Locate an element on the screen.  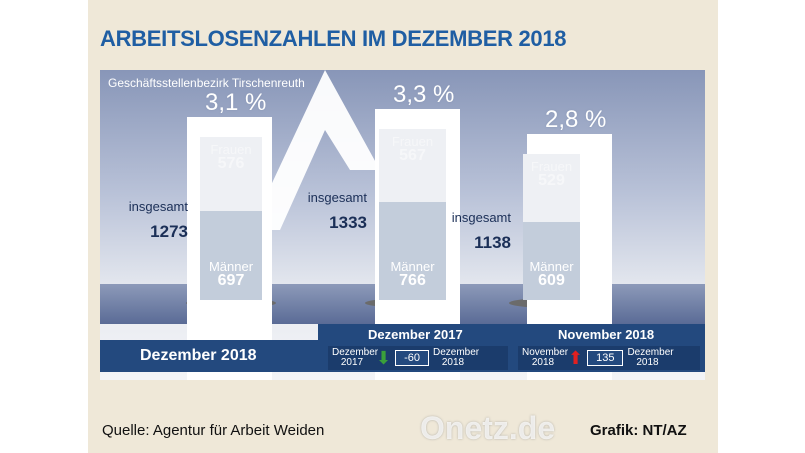
bar-men: Männer 697 is located at coordinates (231, 255).